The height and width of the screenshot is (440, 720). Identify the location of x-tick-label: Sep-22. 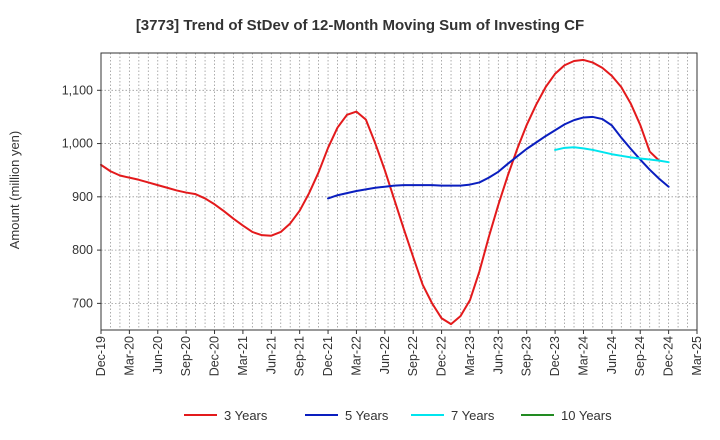
(413, 356).